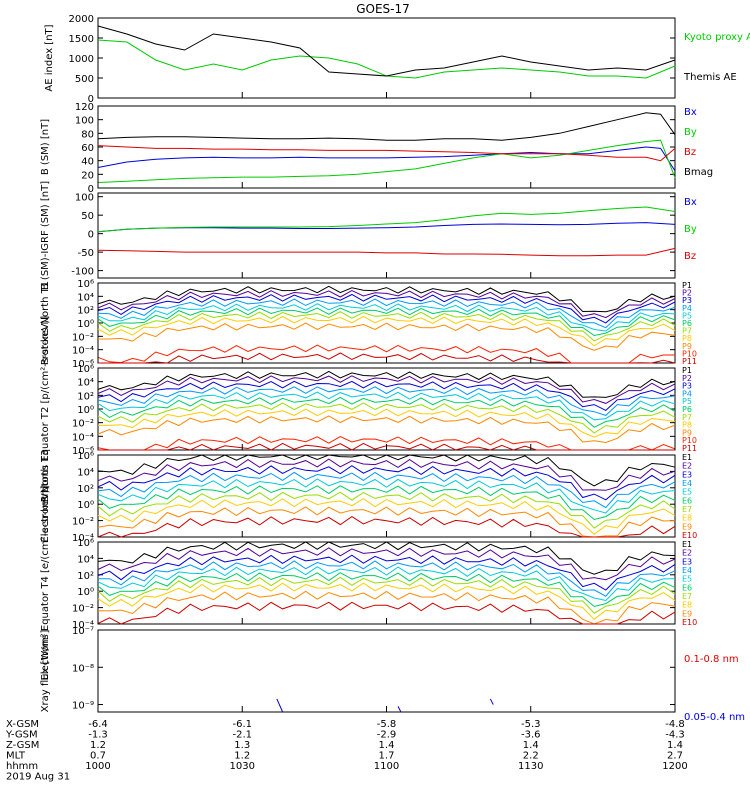 The height and width of the screenshot is (800, 750). I want to click on channel-line-p5, so click(386, 317).